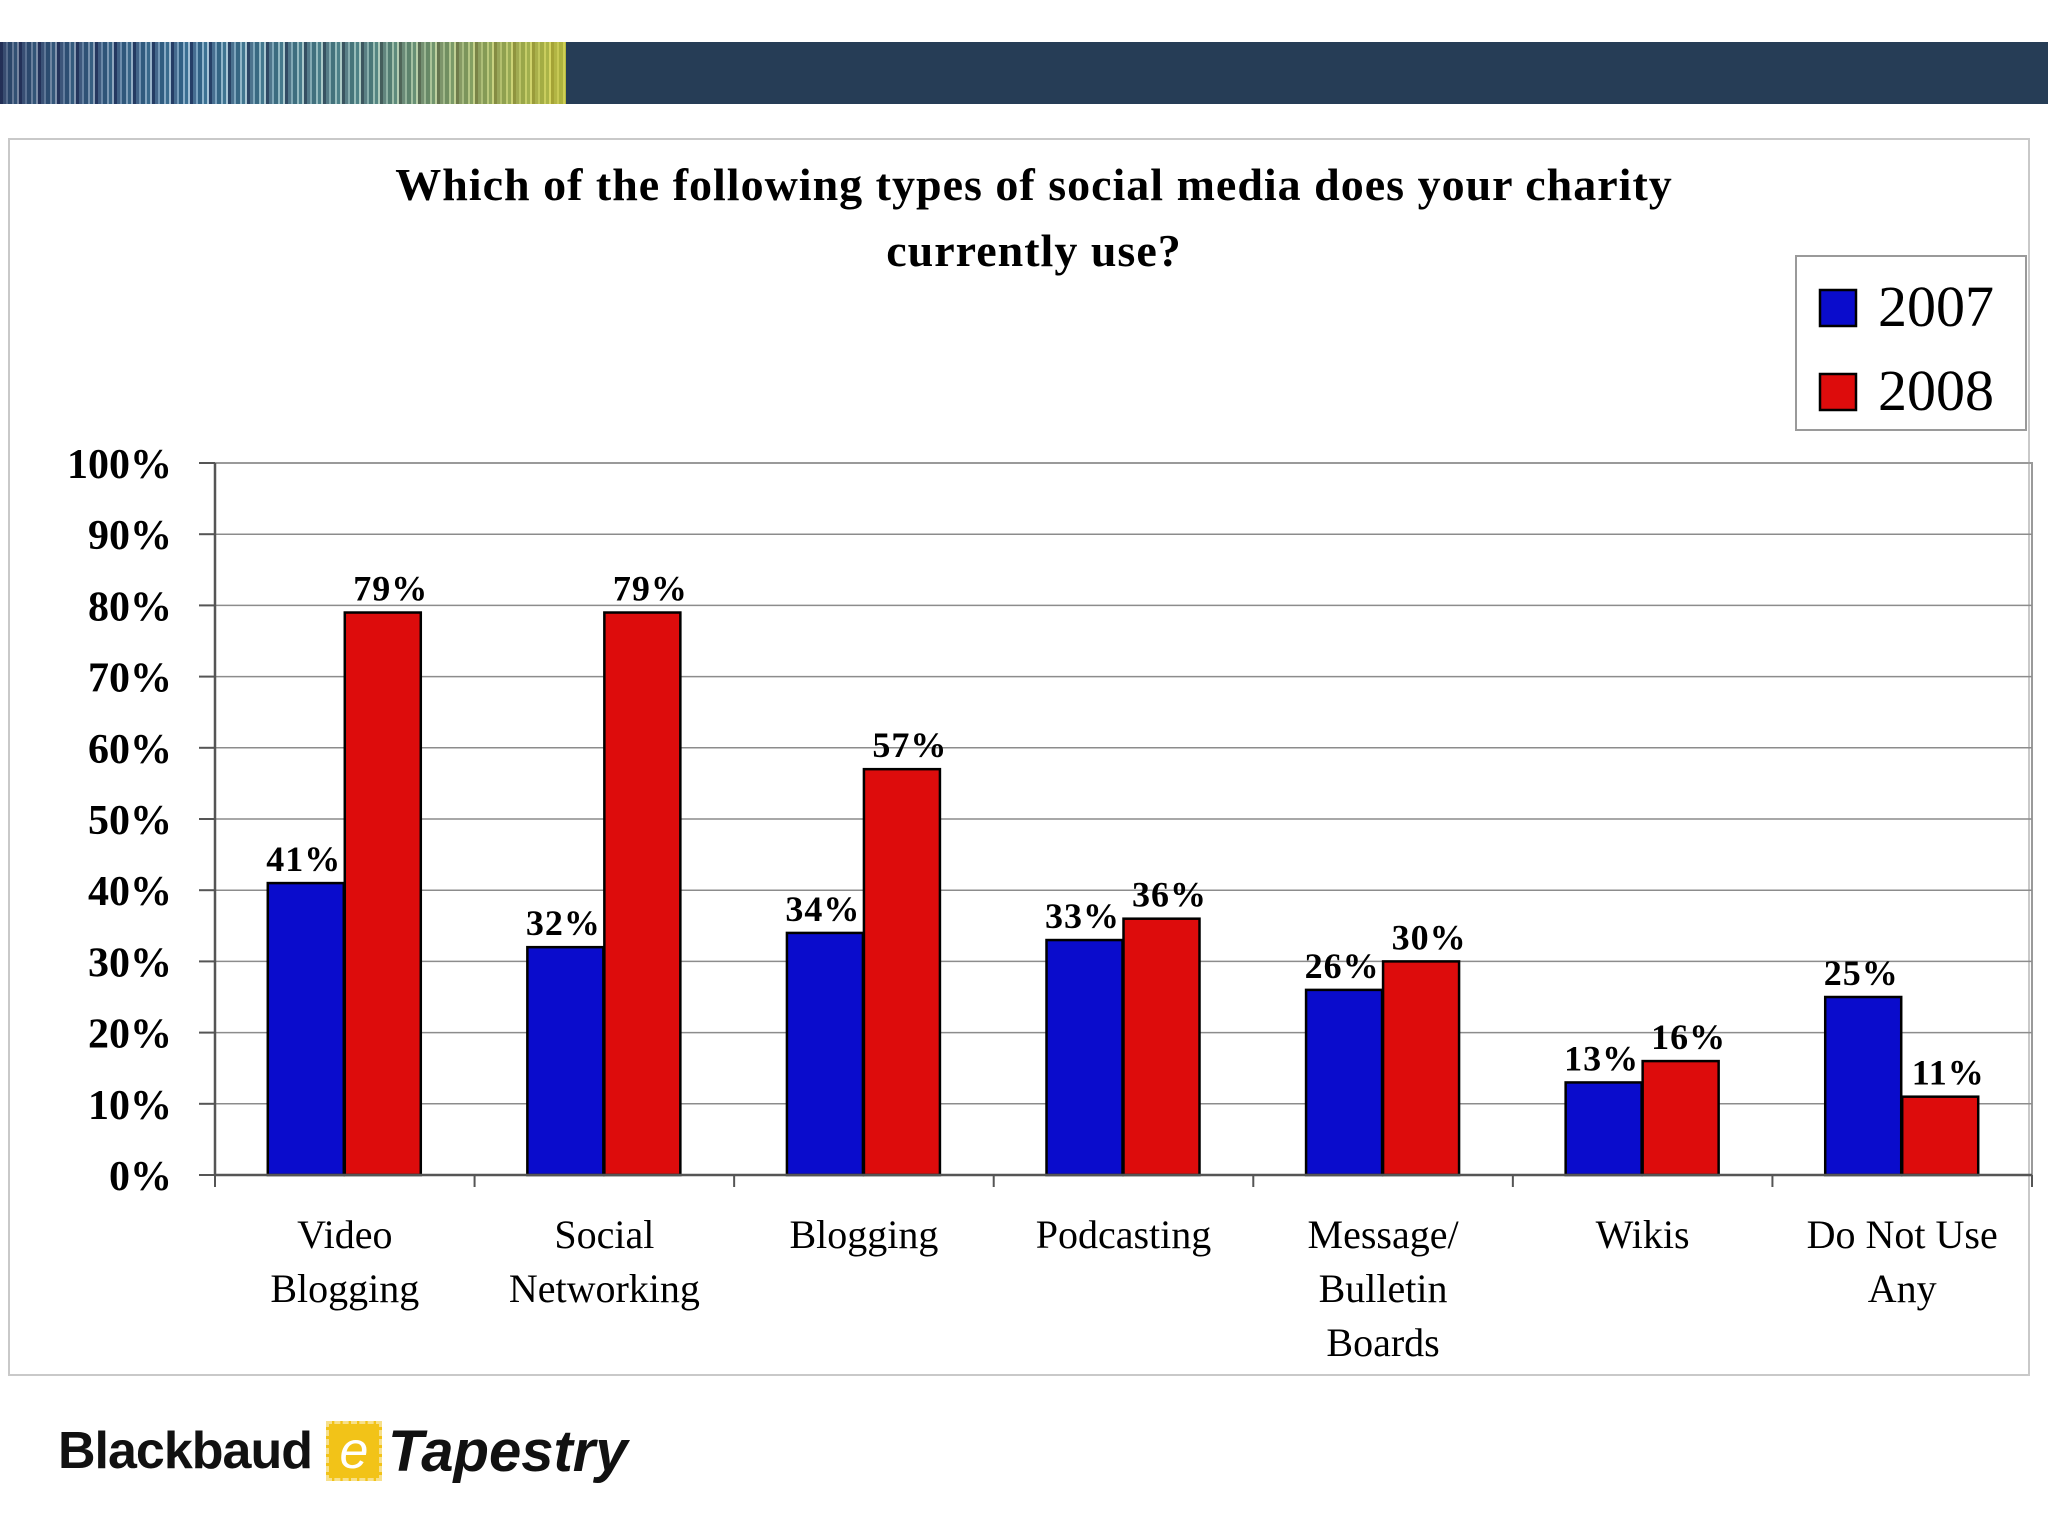  Describe the element at coordinates (604, 1234) in the screenshot. I see `category-label: Social` at that location.